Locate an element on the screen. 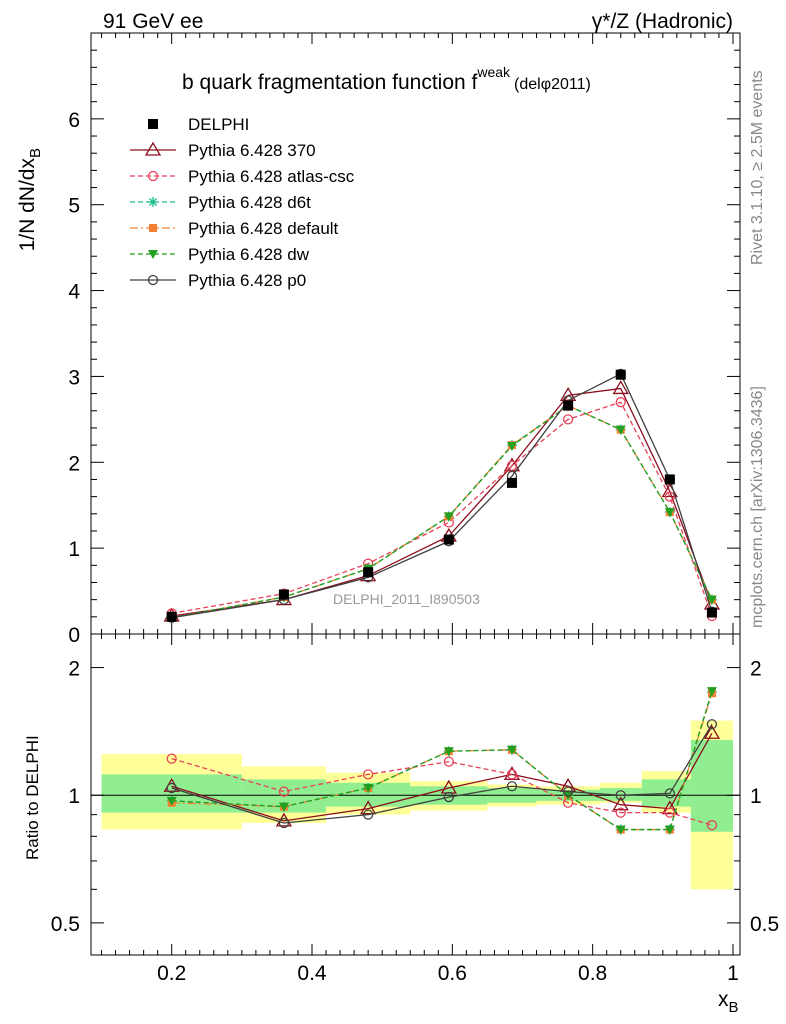  analysis-watermark: DELPHI_2011_I890503 is located at coordinates (406, 599).